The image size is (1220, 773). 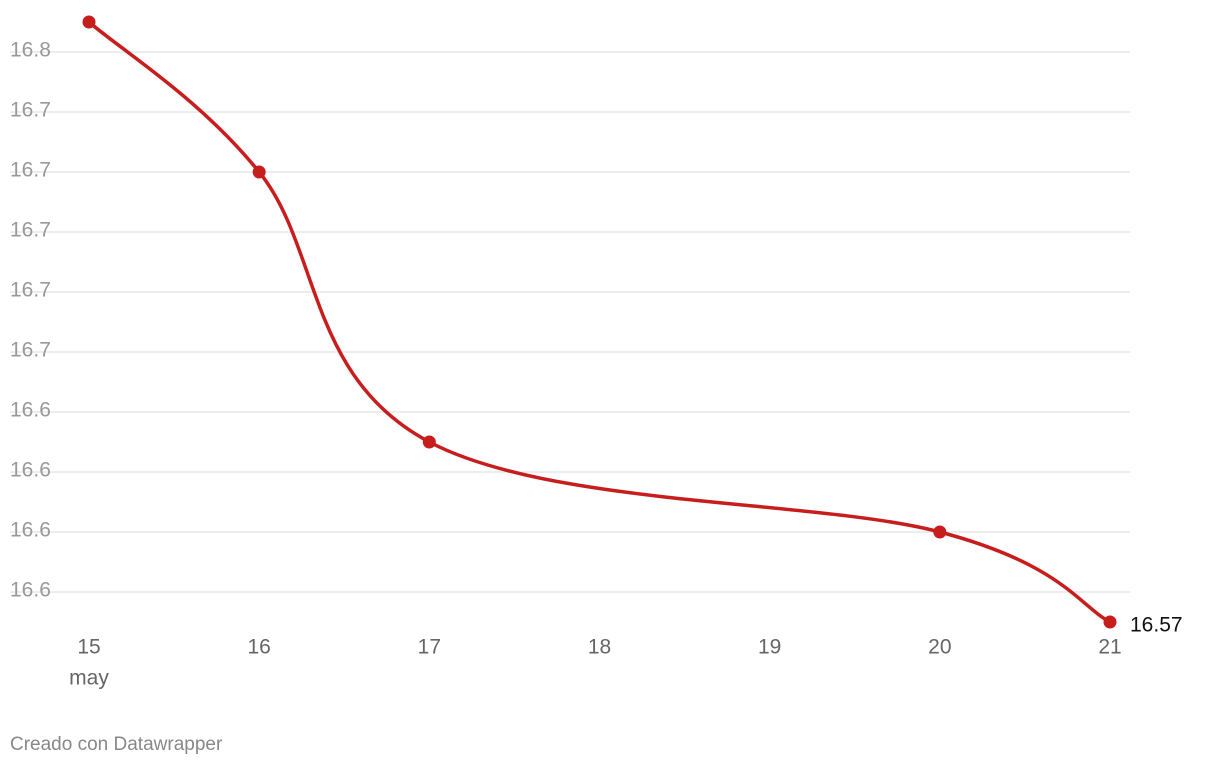 What do you see at coordinates (429, 647) in the screenshot?
I see `x-tick-label: 17` at bounding box center [429, 647].